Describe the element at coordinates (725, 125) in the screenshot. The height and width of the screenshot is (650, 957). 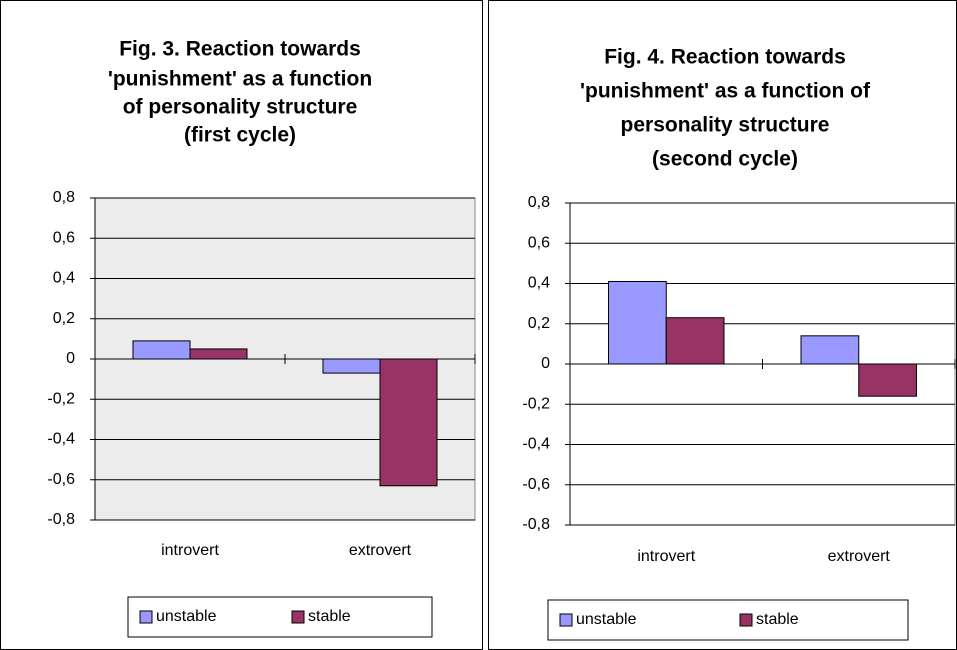
I see `chart-title: personality structure` at that location.